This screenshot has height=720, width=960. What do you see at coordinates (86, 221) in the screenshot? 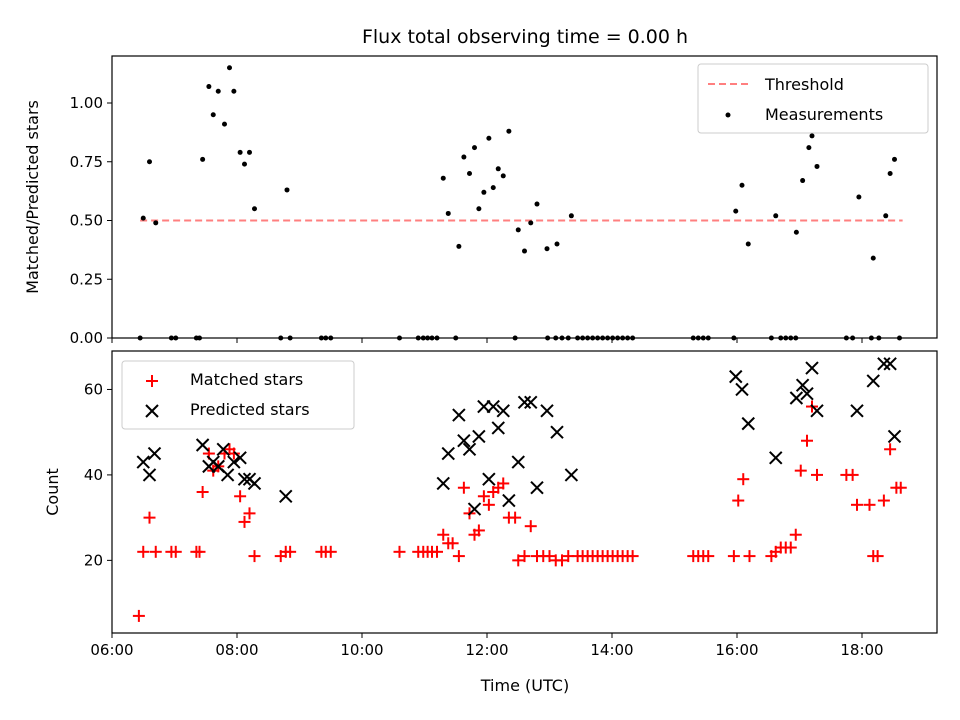
I see `ratio-y-tick-label: 0.50` at bounding box center [86, 221].